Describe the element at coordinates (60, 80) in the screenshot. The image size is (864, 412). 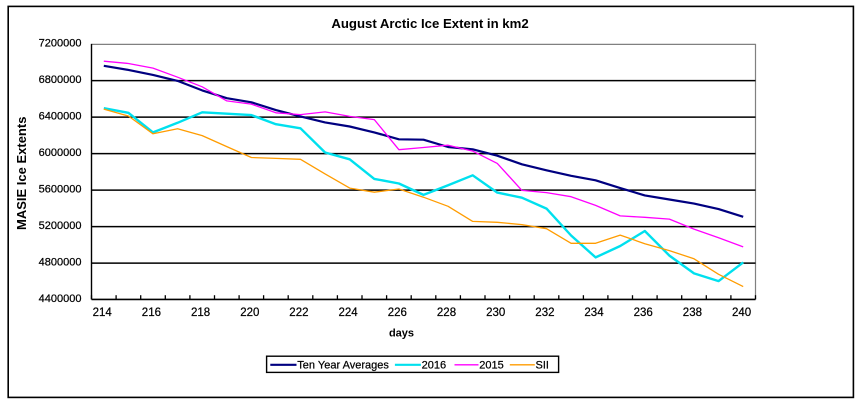
I see `svg-text: 6800000` at that location.